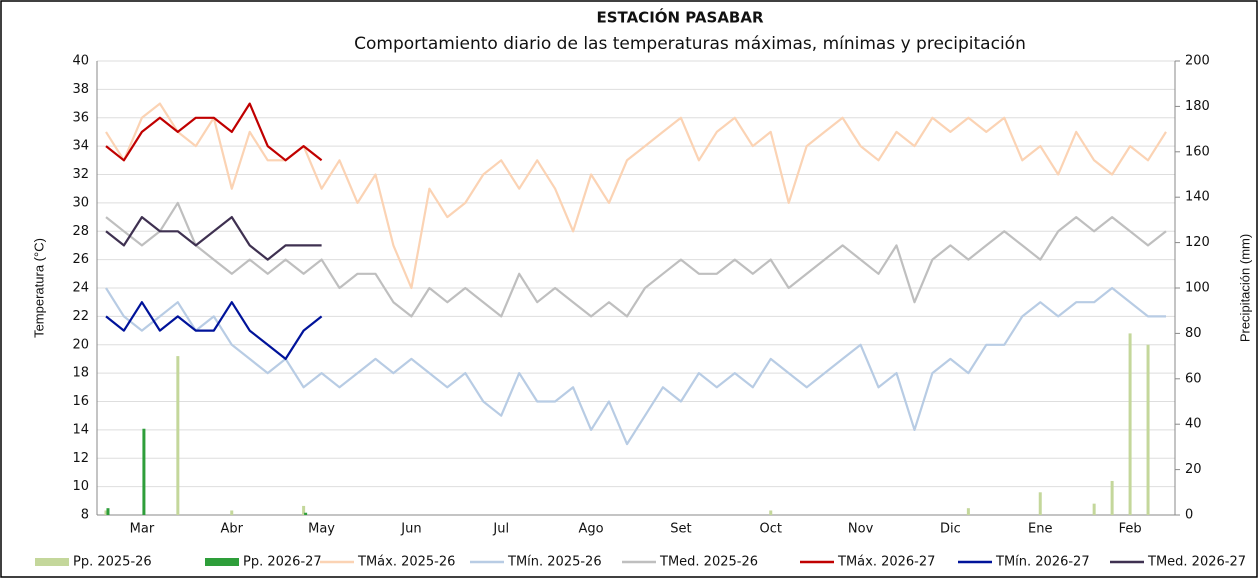 This screenshot has width=1260, height=579. Describe the element at coordinates (1193, 469) in the screenshot. I see `y2-tick-label: 20` at that location.